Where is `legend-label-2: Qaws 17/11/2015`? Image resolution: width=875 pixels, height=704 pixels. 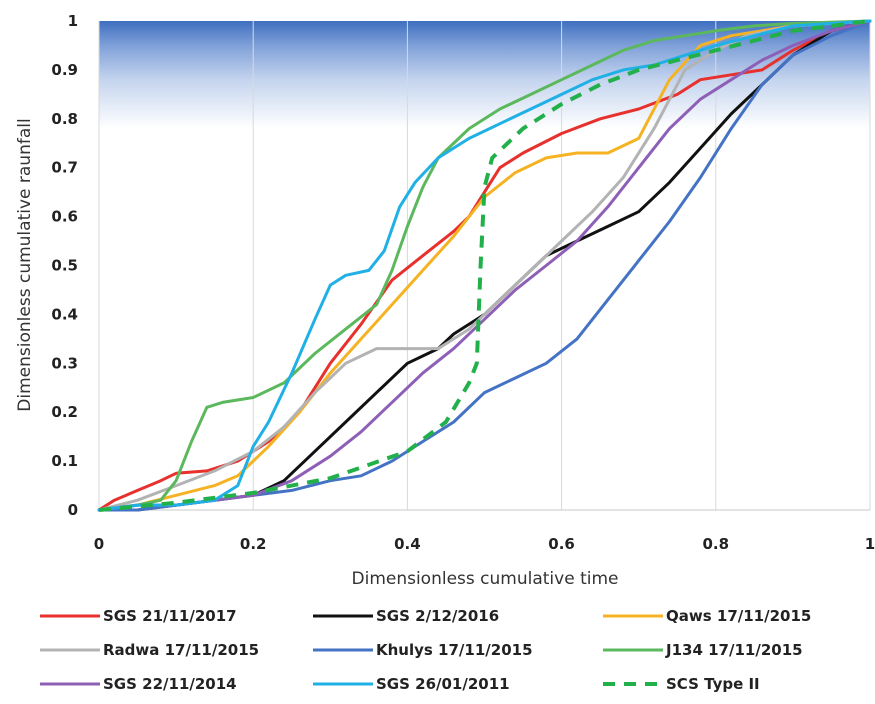 legend-label-2: Qaws 17/11/2015 is located at coordinates (738, 616).